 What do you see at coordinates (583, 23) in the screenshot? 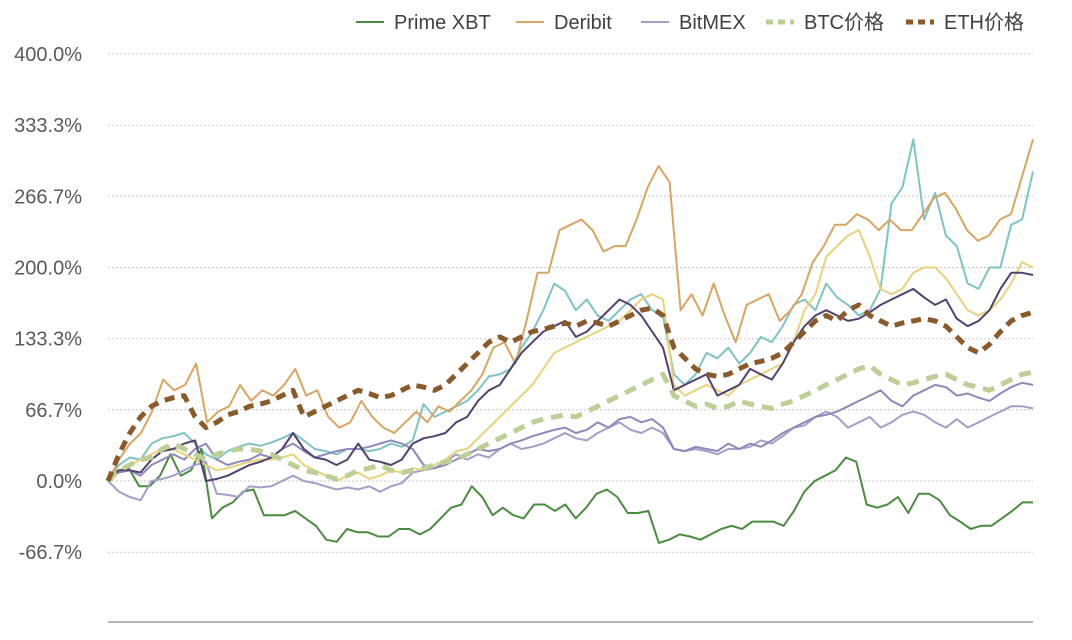
I see `legend-label: Deribit` at bounding box center [583, 23].